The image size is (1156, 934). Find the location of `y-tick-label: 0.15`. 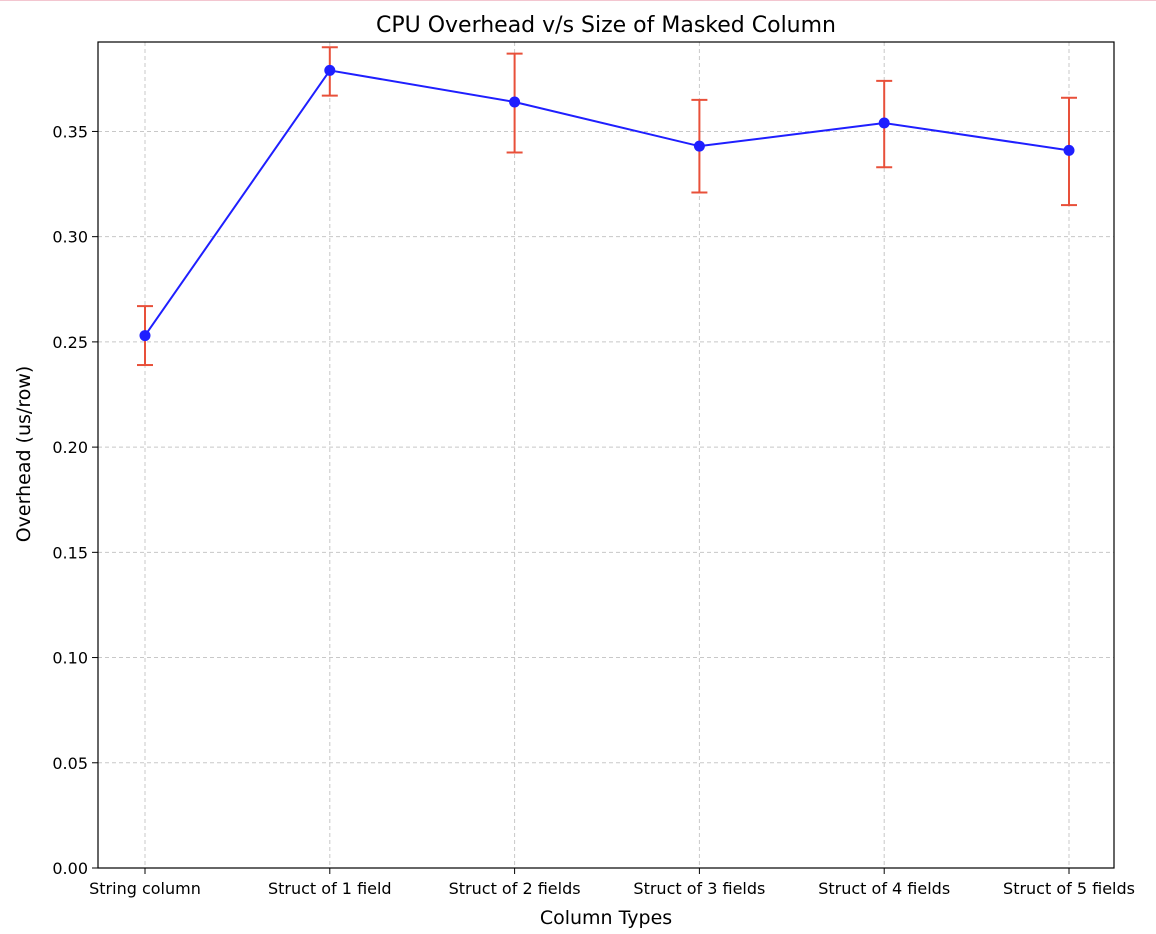

y-tick-label: 0.15 is located at coordinates (70, 552).